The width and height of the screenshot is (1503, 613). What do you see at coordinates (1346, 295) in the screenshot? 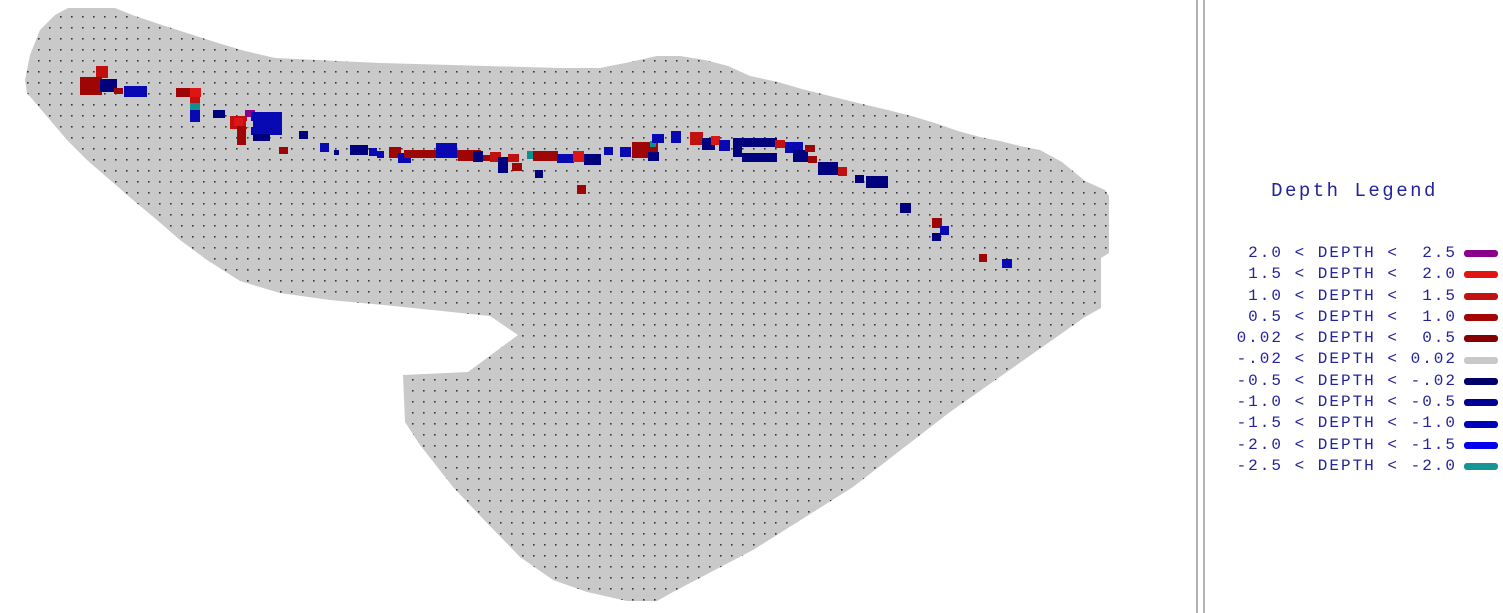
I see `legend-range-label: 1.0 < DEPTH < 1.5` at bounding box center [1346, 295].